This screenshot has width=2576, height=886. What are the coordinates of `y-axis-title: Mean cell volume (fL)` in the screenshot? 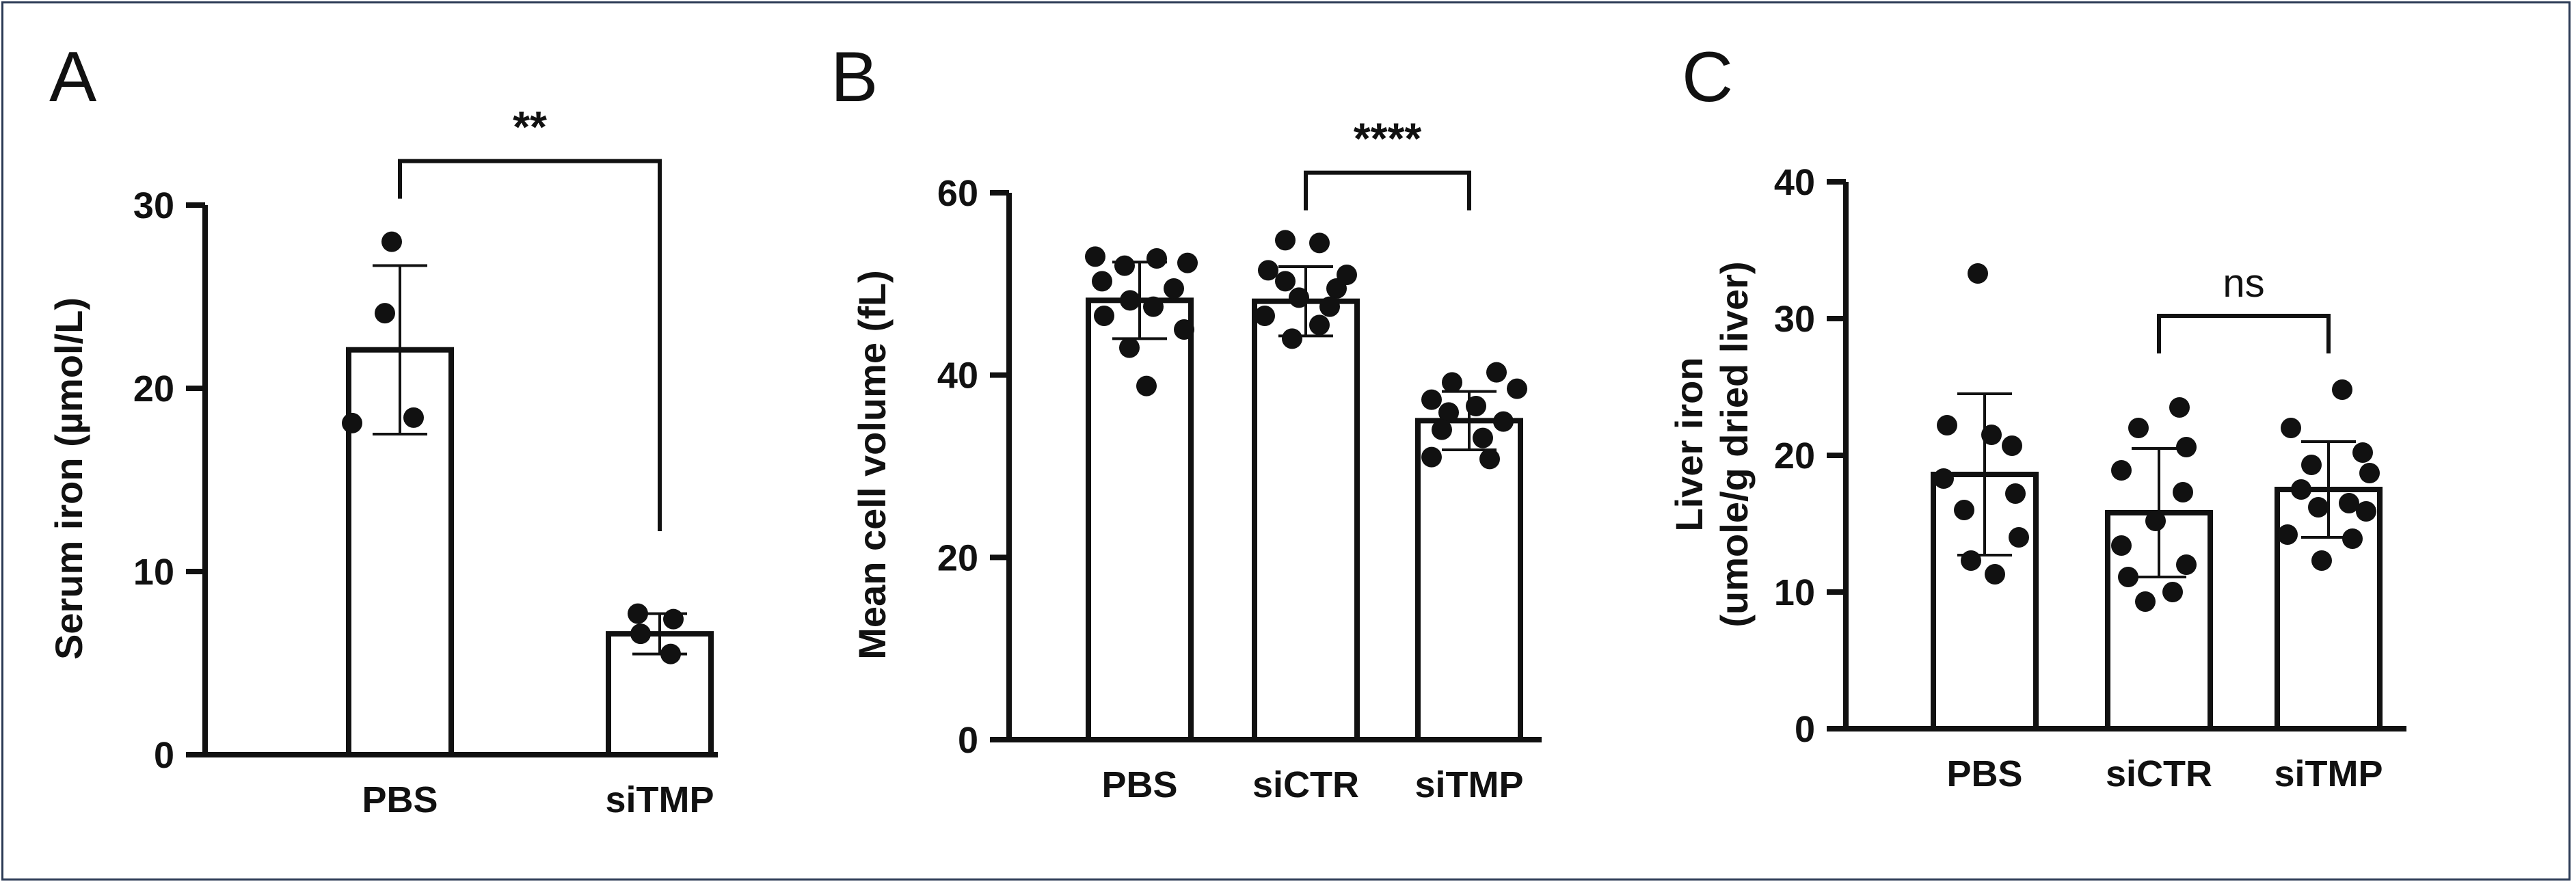 It's located at (872, 465).